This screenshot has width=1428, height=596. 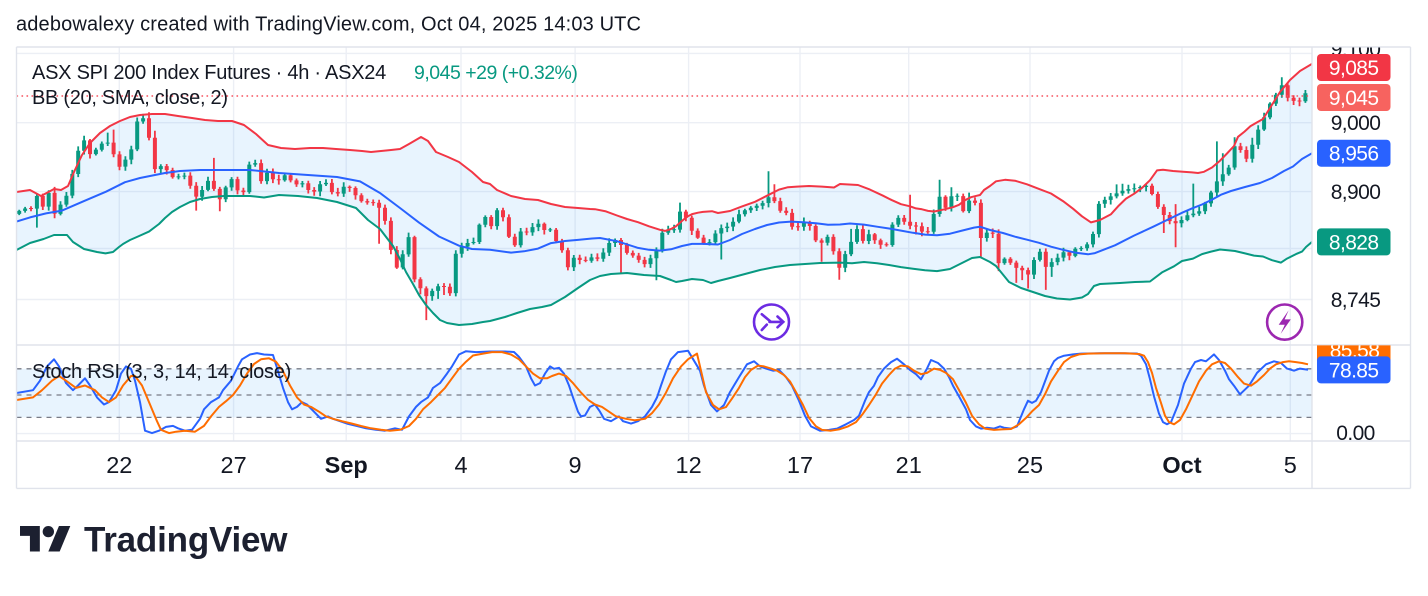 I want to click on svg-text: 78.85, so click(x=1354, y=370).